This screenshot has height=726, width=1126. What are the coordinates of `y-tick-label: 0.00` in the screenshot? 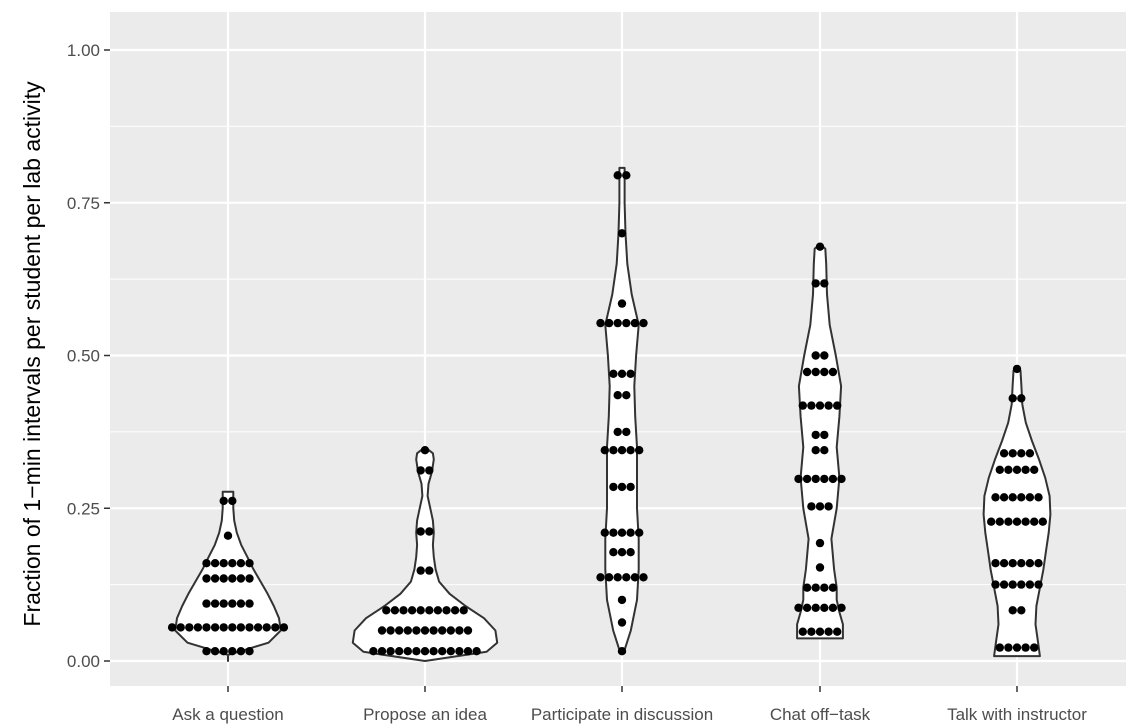 It's located at (83, 661).